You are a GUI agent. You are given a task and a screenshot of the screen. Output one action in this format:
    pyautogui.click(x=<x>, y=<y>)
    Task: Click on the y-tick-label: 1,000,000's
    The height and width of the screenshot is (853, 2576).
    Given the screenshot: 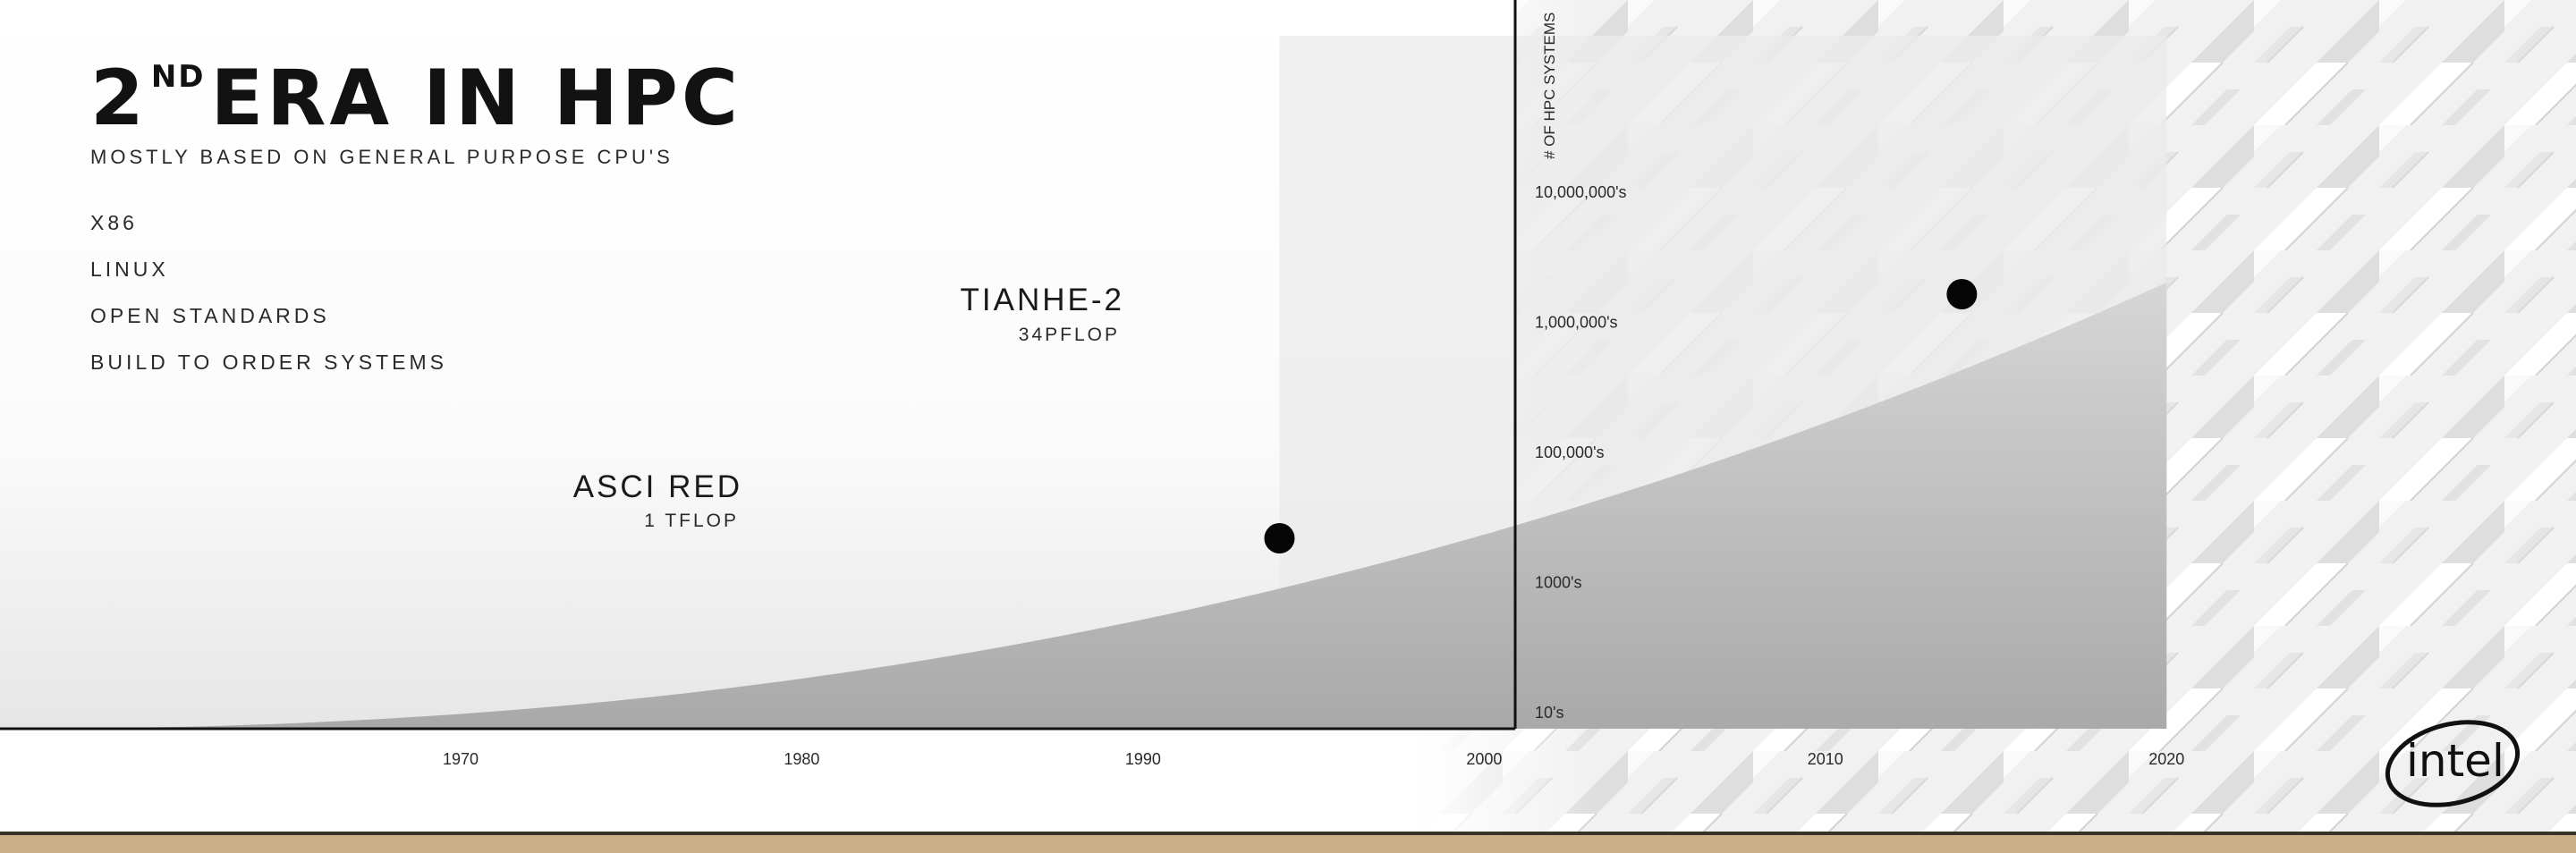 What is the action you would take?
    pyautogui.click(x=1576, y=323)
    